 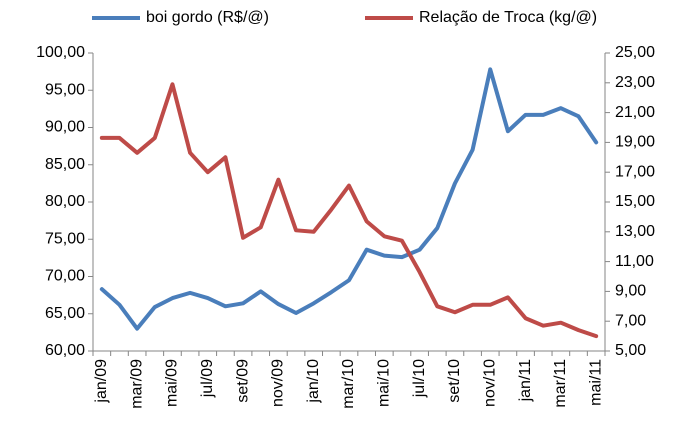 What do you see at coordinates (560, 383) in the screenshot?
I see `x-tick-label: mar/11` at bounding box center [560, 383].